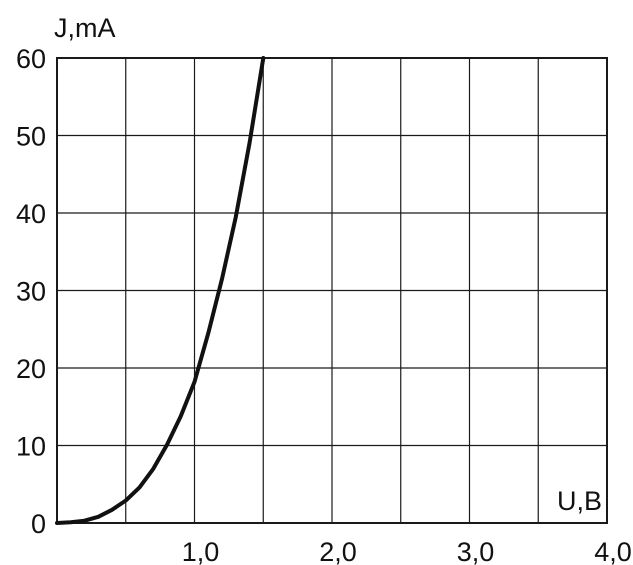 The width and height of the screenshot is (633, 565). I want to click on y-tick-label: 40, so click(31, 214).